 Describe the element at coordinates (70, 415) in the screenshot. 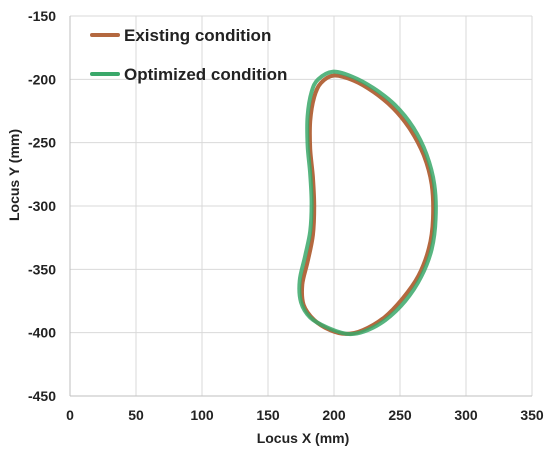

I see `x-tick-label: 0` at that location.